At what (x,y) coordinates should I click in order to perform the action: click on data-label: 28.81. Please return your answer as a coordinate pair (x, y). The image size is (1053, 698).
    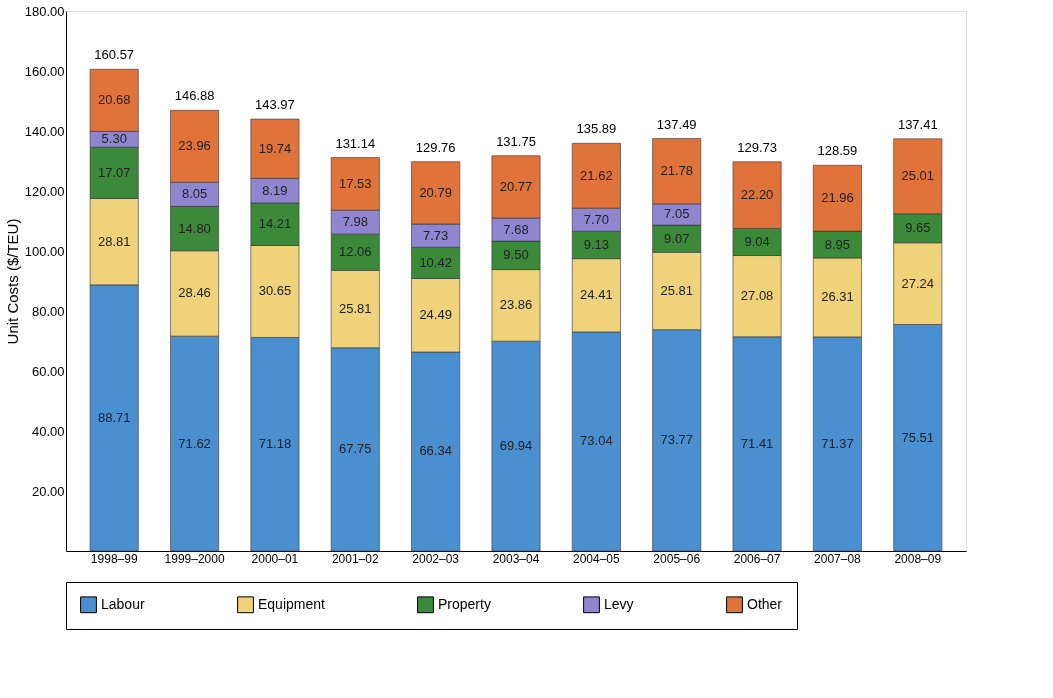
    Looking at the image, I should click on (114, 241).